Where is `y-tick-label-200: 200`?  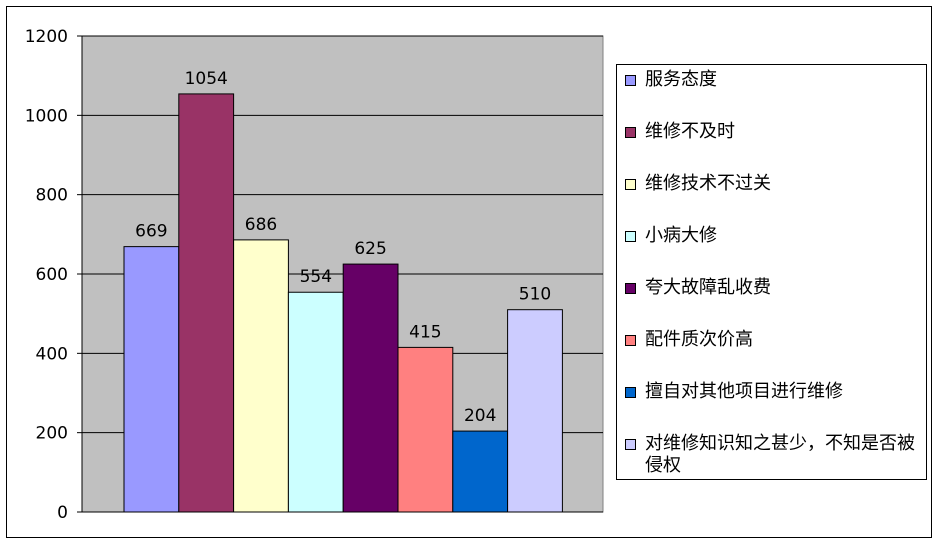 y-tick-label-200: 200 is located at coordinates (52, 434).